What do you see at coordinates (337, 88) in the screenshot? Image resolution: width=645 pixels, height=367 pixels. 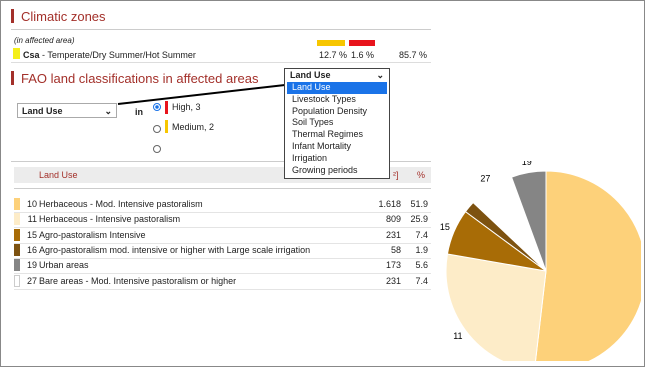 I see `dropdown-item: Land Use` at bounding box center [337, 88].